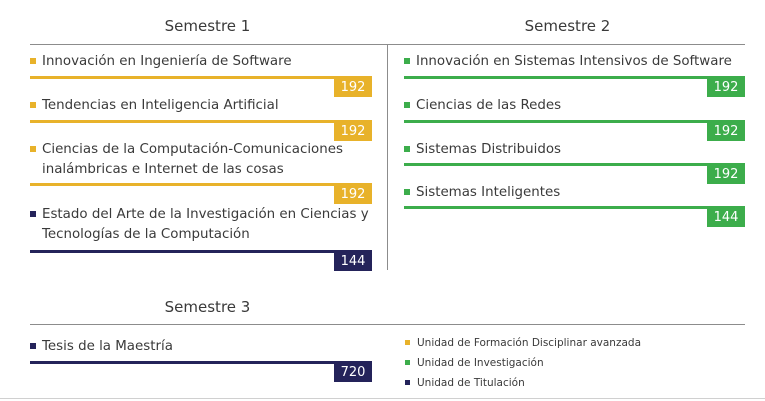  What do you see at coordinates (489, 105) in the screenshot?
I see `course-title: Ciencias de las Redes` at bounding box center [489, 105].